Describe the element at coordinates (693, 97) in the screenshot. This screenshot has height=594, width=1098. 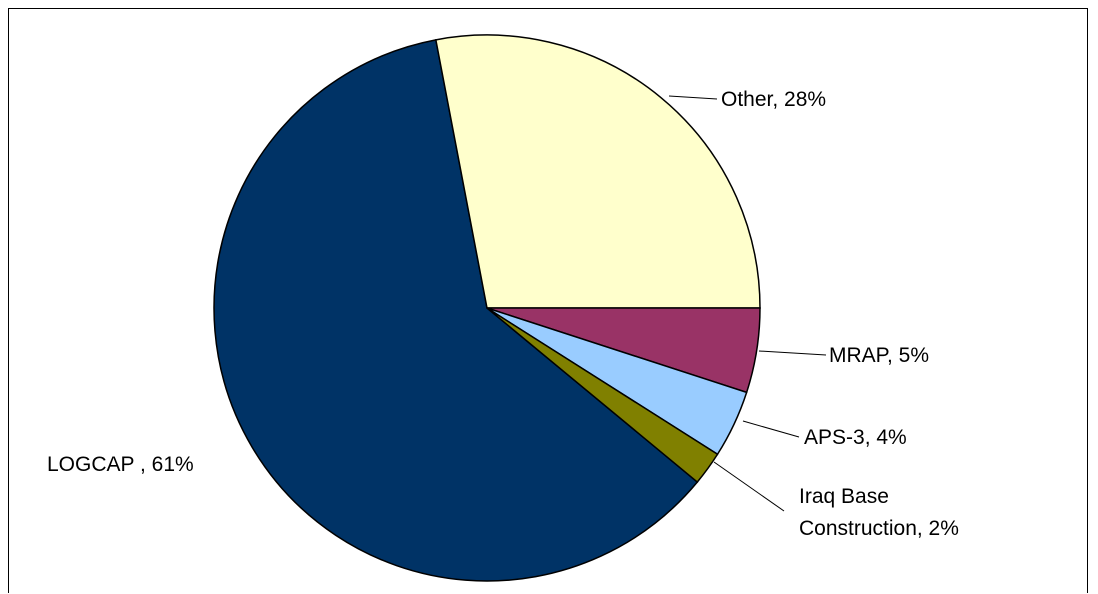
I see `leader-line-other` at that location.